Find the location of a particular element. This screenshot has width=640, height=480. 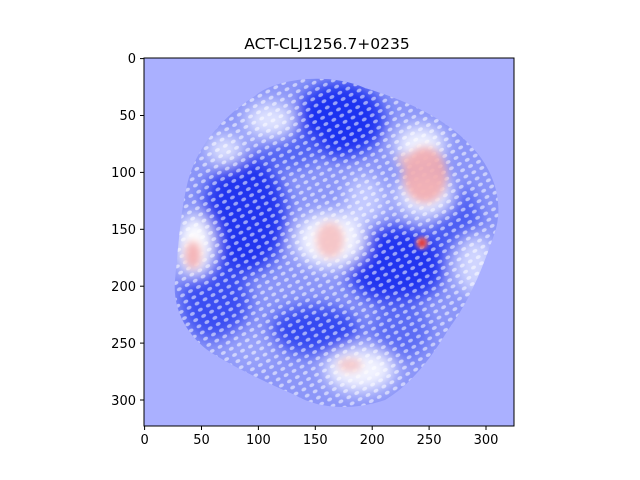

y-tick-label: 0 is located at coordinates (132, 59).